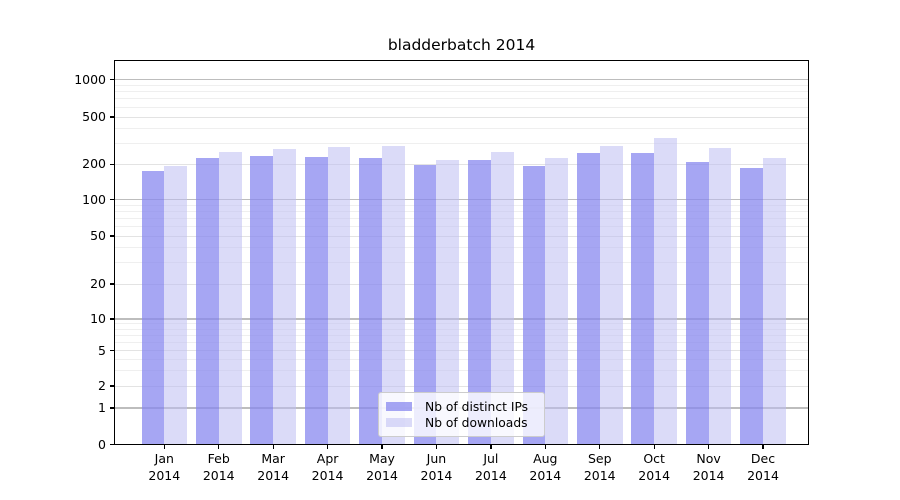 The height and width of the screenshot is (500, 900). What do you see at coordinates (600, 446) in the screenshot?
I see `x-tick-sep` at bounding box center [600, 446].